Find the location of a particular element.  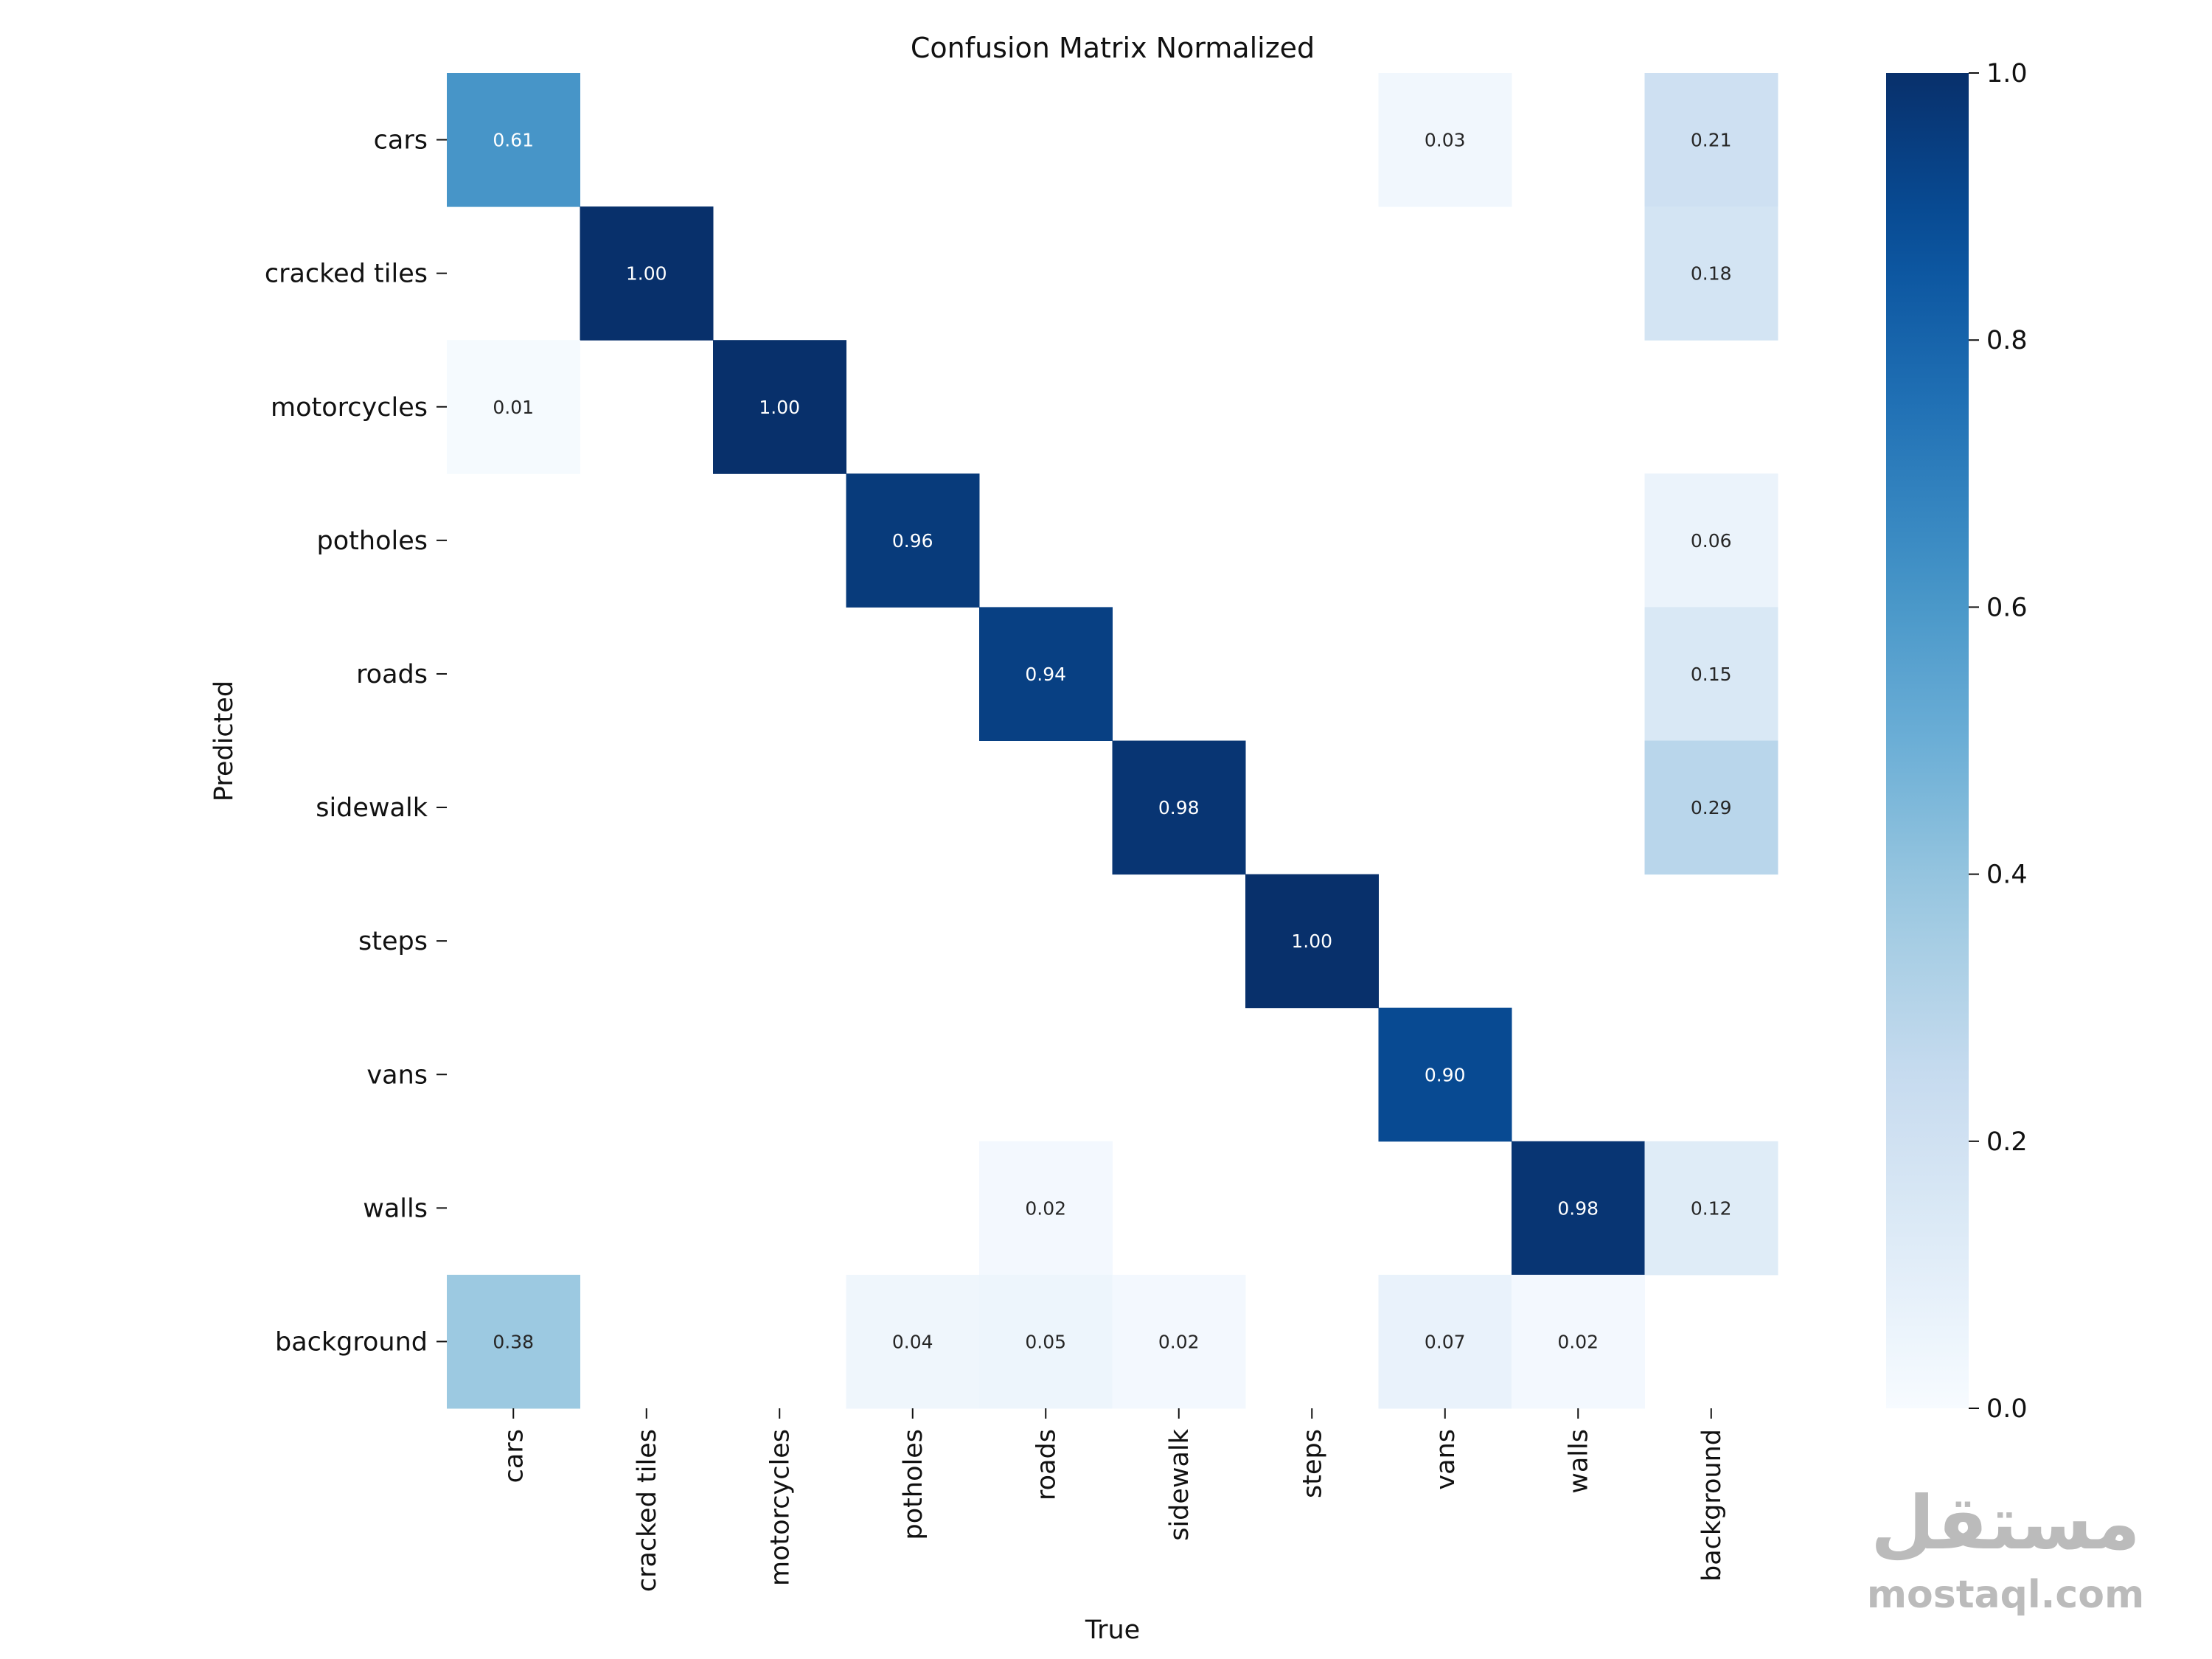

cell-value-label: 0.07 is located at coordinates (1445, 1341).